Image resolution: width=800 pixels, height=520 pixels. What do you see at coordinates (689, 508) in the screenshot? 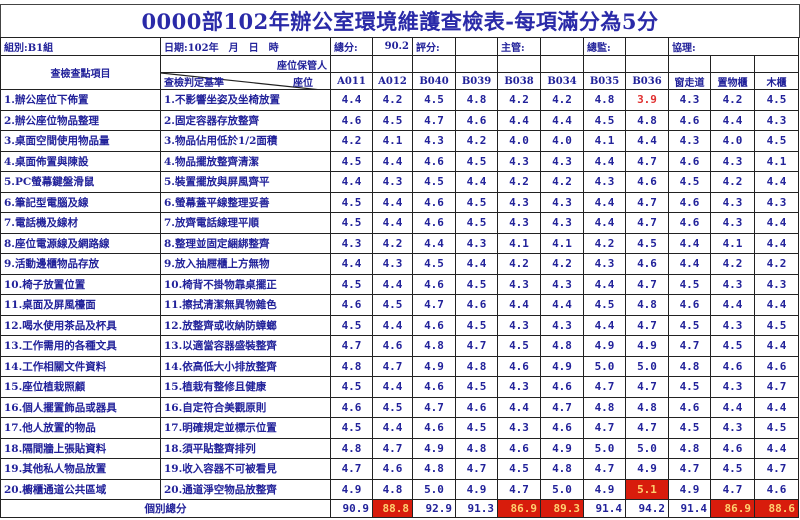
I see `total-score-cell: 91.4` at bounding box center [689, 508].